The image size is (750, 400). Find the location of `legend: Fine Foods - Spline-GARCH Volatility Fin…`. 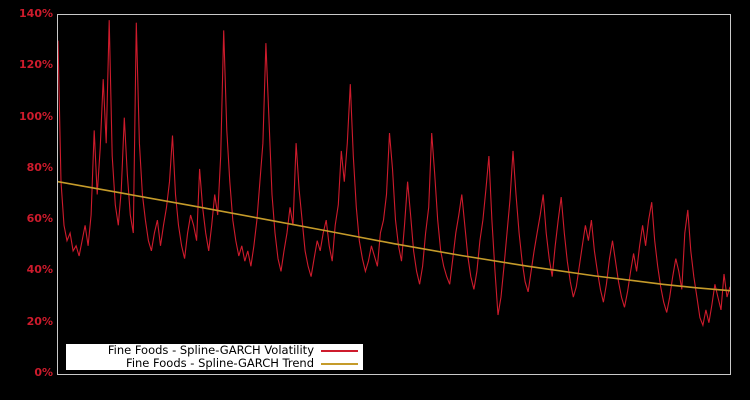

legend: Fine Foods - Spline-GARCH Volatility Fin… is located at coordinates (214, 357).